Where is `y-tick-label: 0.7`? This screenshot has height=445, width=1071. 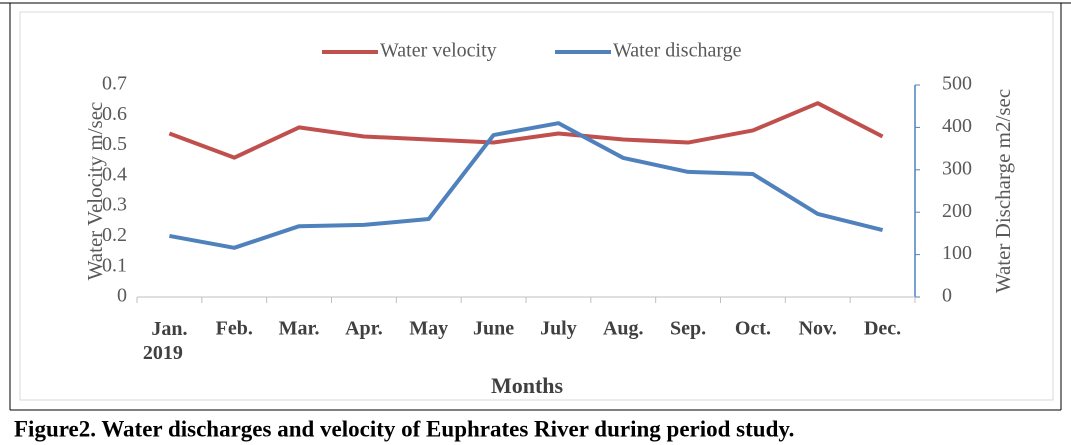
y-tick-label: 0.7 is located at coordinates (114, 84).